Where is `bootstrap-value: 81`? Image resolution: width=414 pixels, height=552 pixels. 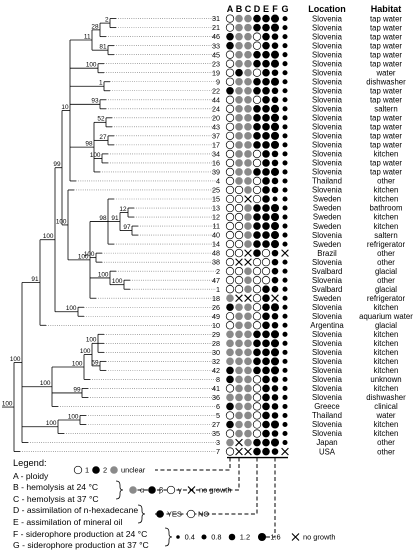 bootstrap-value: 81 is located at coordinates (103, 47).